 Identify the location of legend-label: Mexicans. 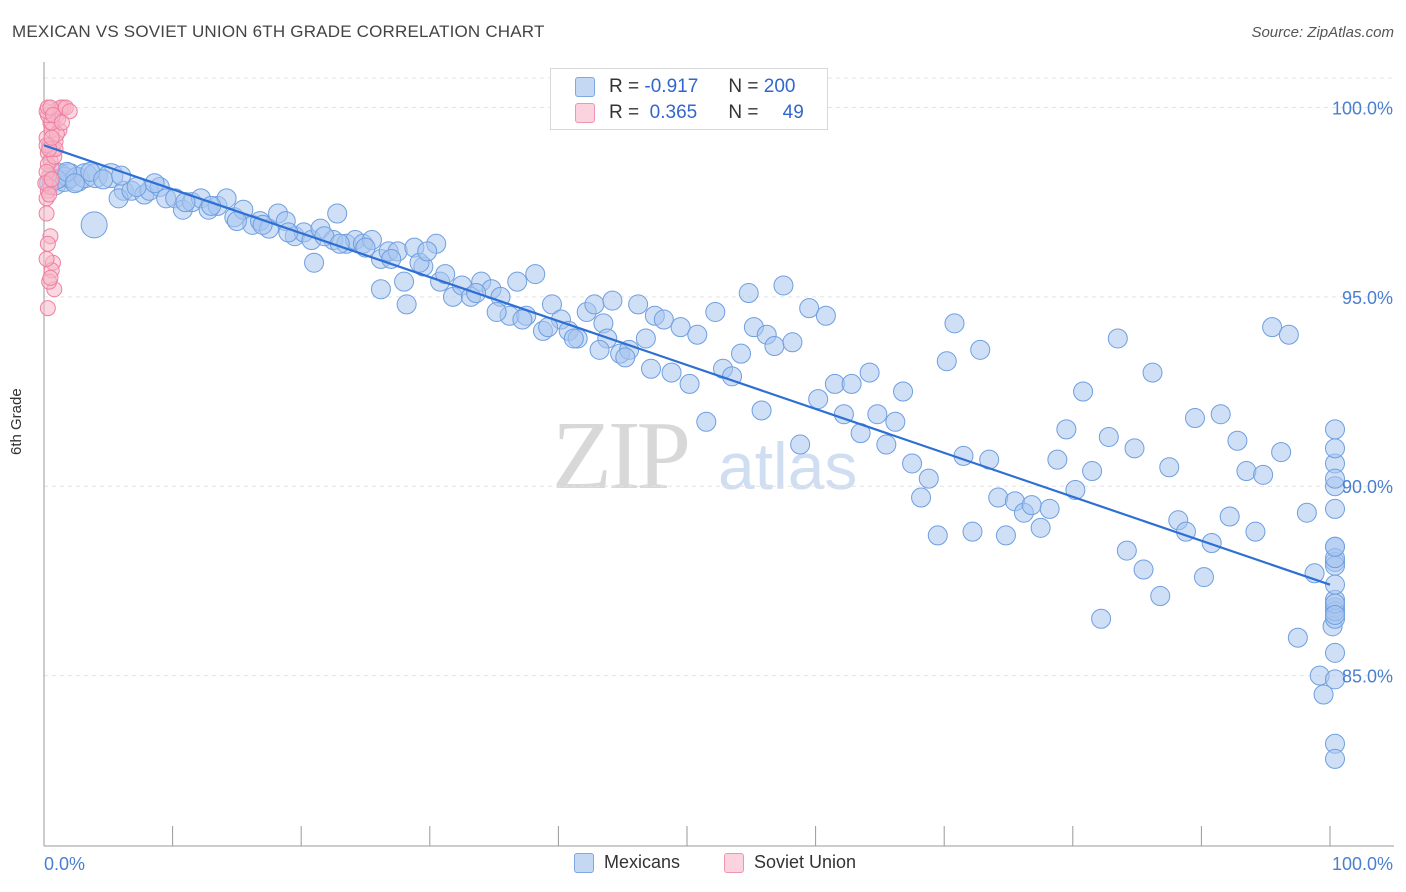
(642, 862).